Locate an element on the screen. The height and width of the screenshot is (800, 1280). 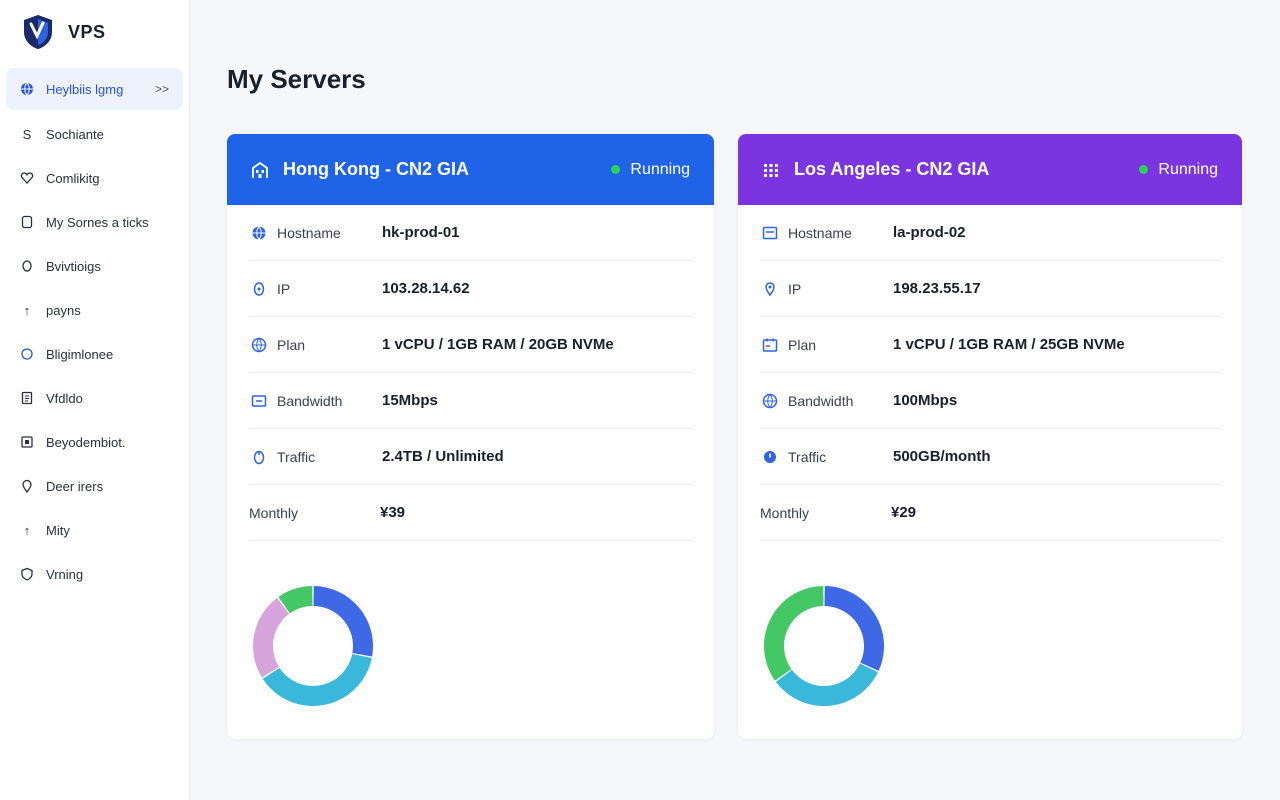
sidebar-item-10: ↑ Mity is located at coordinates (94, 530).